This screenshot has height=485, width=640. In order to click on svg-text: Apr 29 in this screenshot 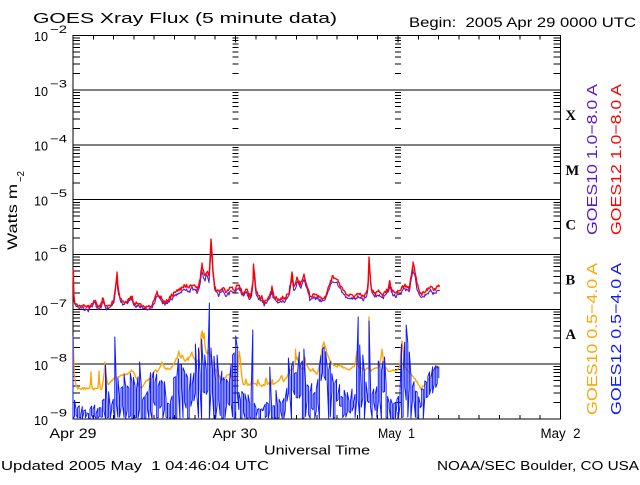, I will do `click(73, 433)`.